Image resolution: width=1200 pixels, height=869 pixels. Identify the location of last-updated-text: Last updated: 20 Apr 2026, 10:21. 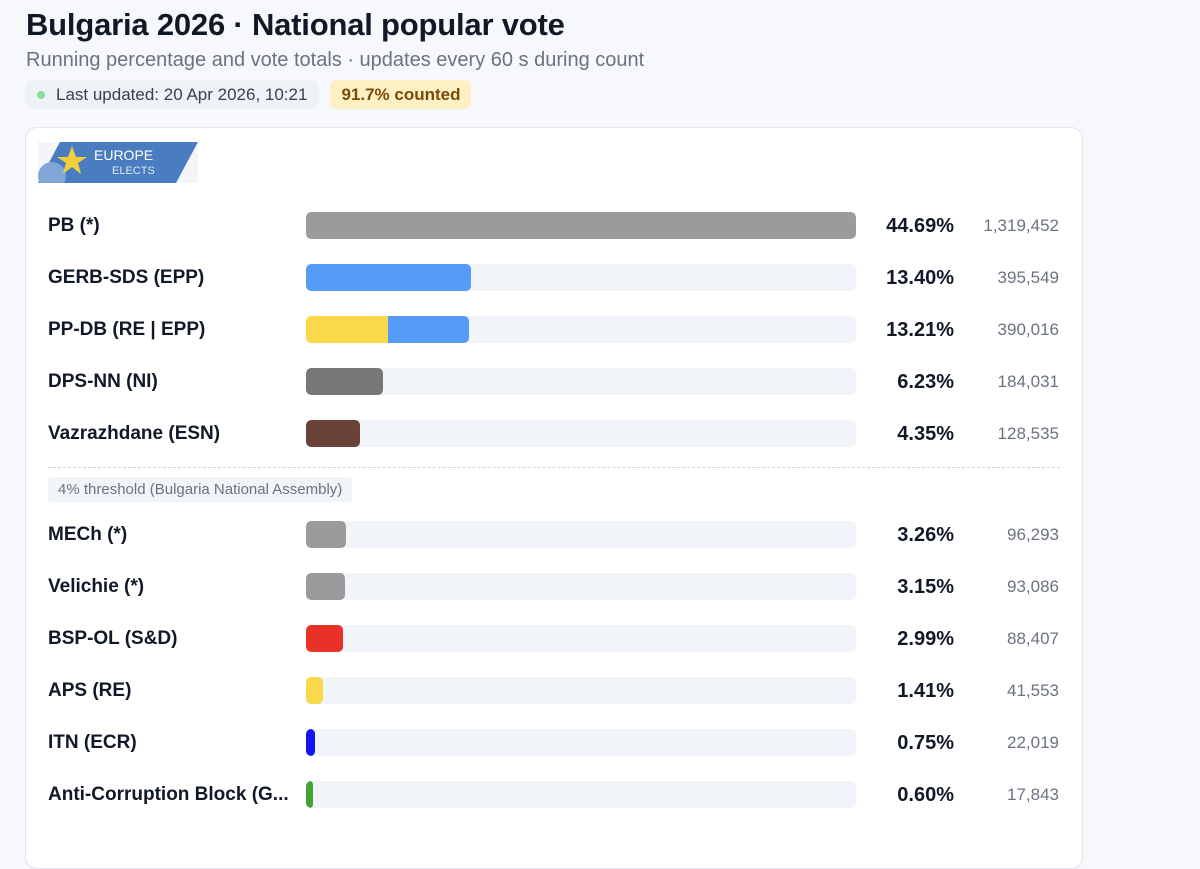
(182, 94).